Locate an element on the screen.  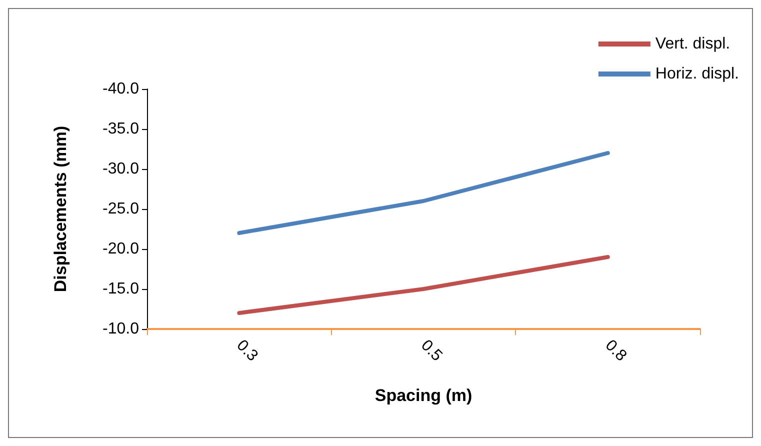
x-axis-title: Spacing (m) is located at coordinates (423, 395).